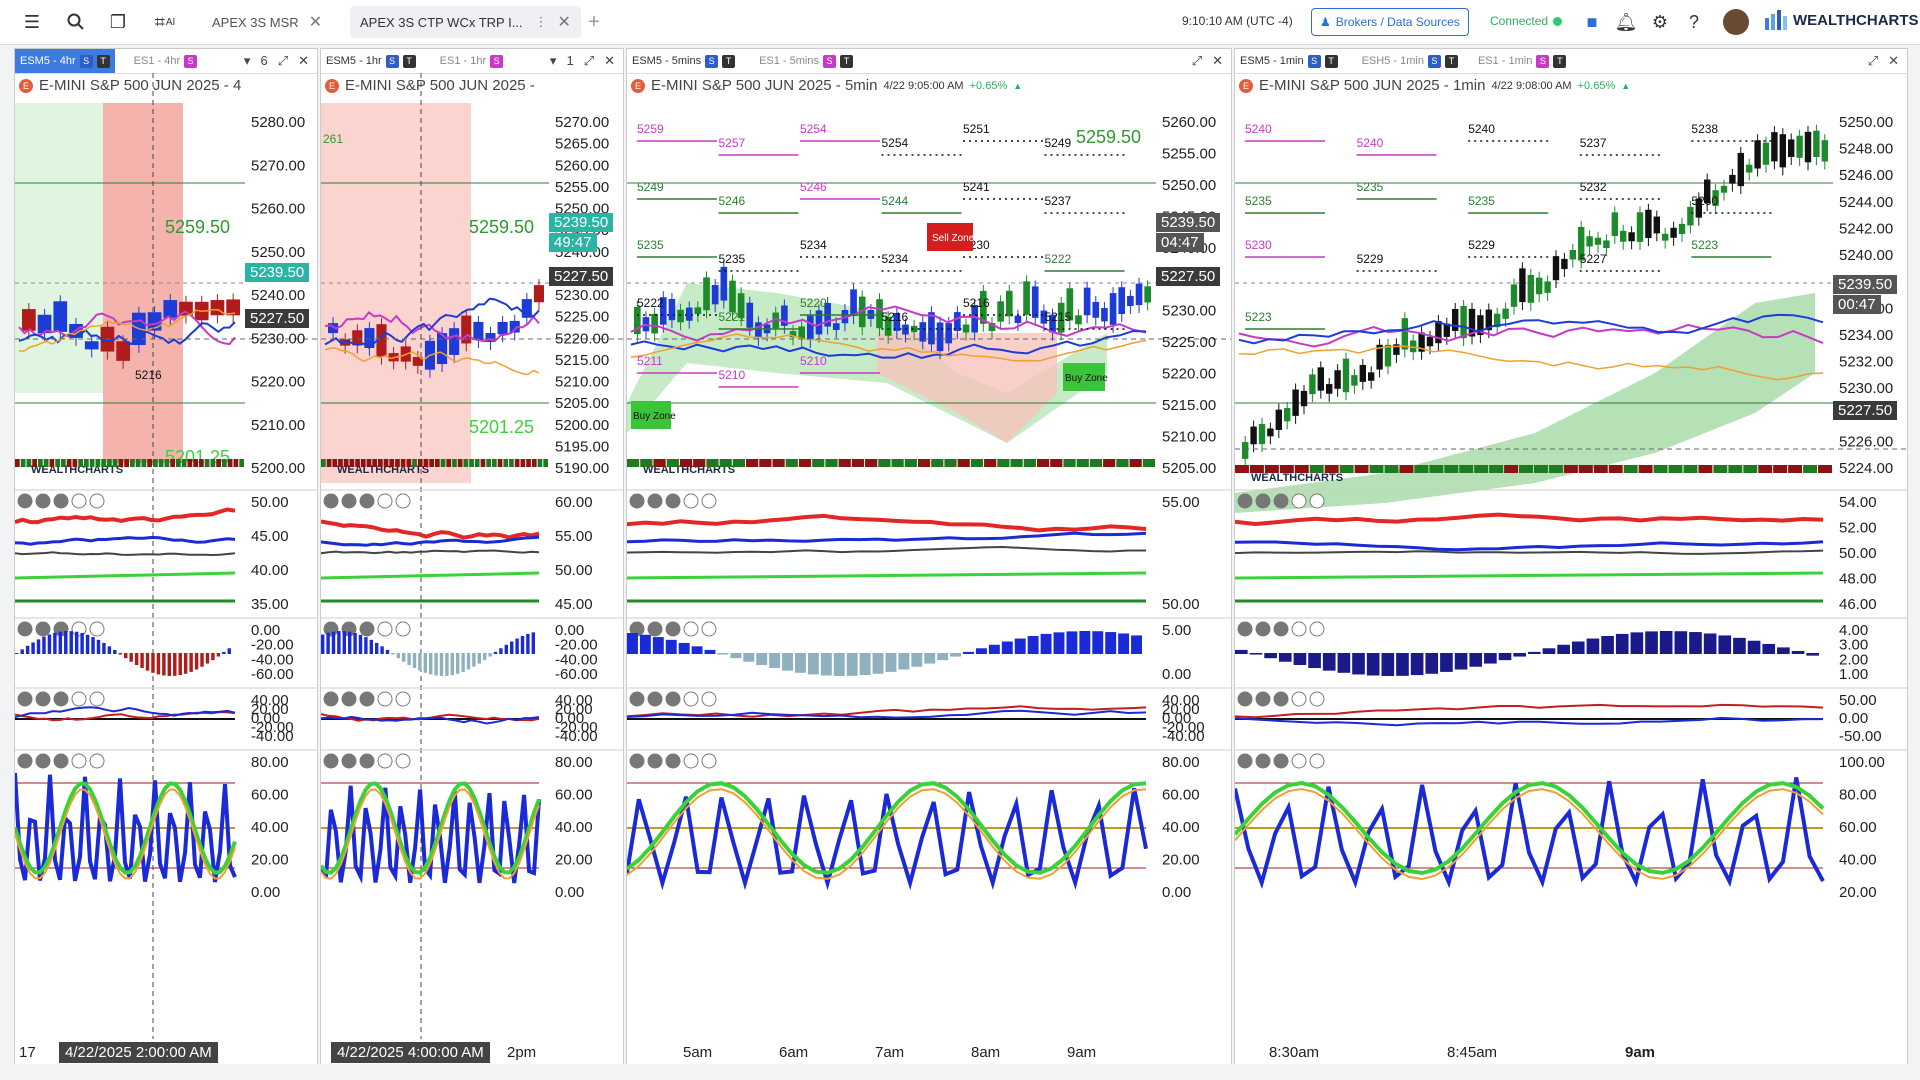  Describe the element at coordinates (1693, 21) in the screenshot. I see `help-icon: ?` at that location.